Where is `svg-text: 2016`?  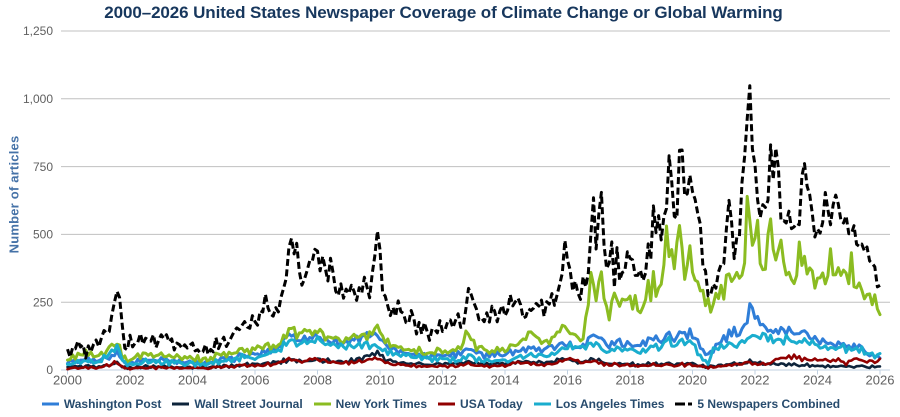
svg-text: 2016 is located at coordinates (567, 380).